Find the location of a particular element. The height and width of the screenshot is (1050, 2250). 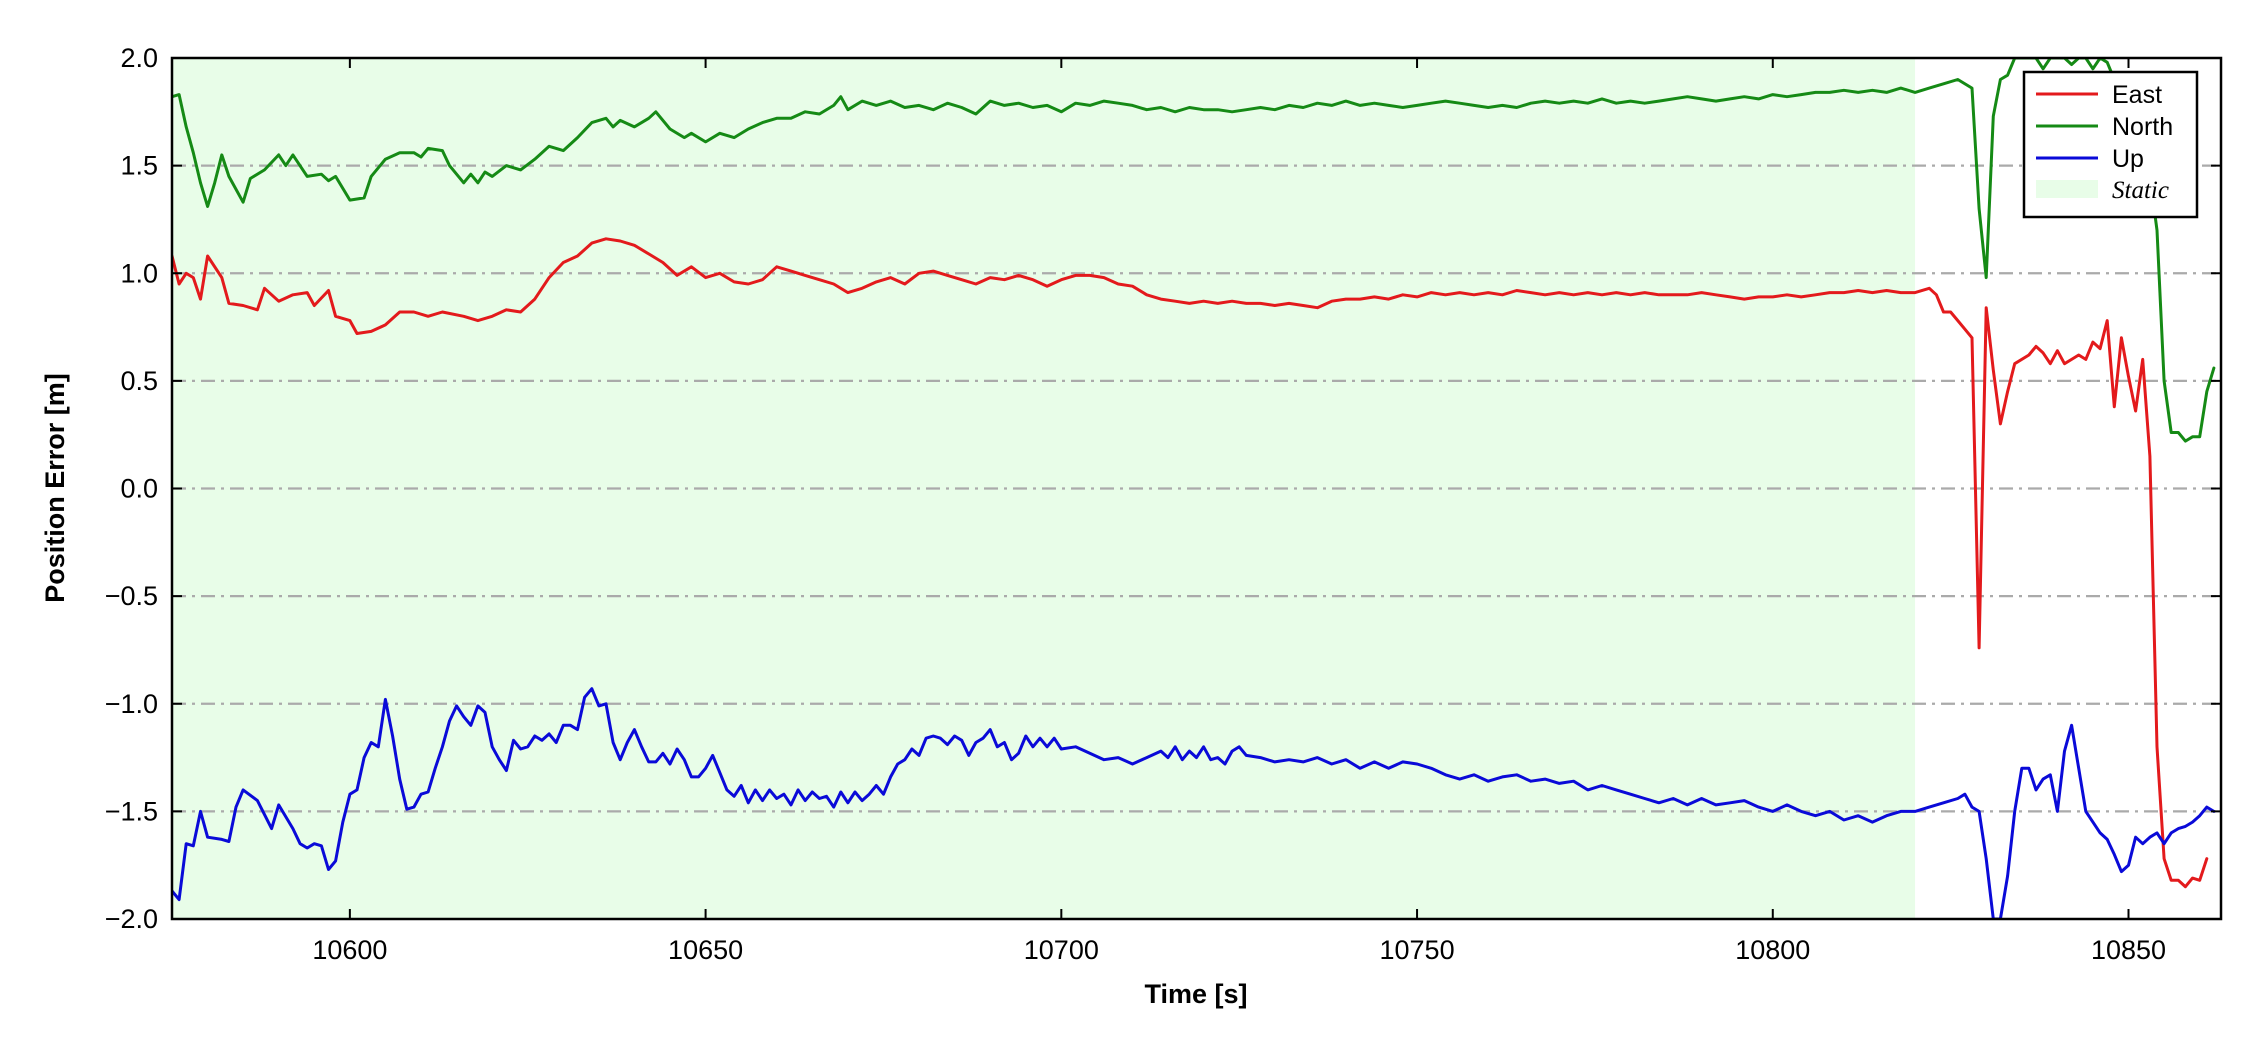

y-tick-label: −2.0 is located at coordinates (131, 919).